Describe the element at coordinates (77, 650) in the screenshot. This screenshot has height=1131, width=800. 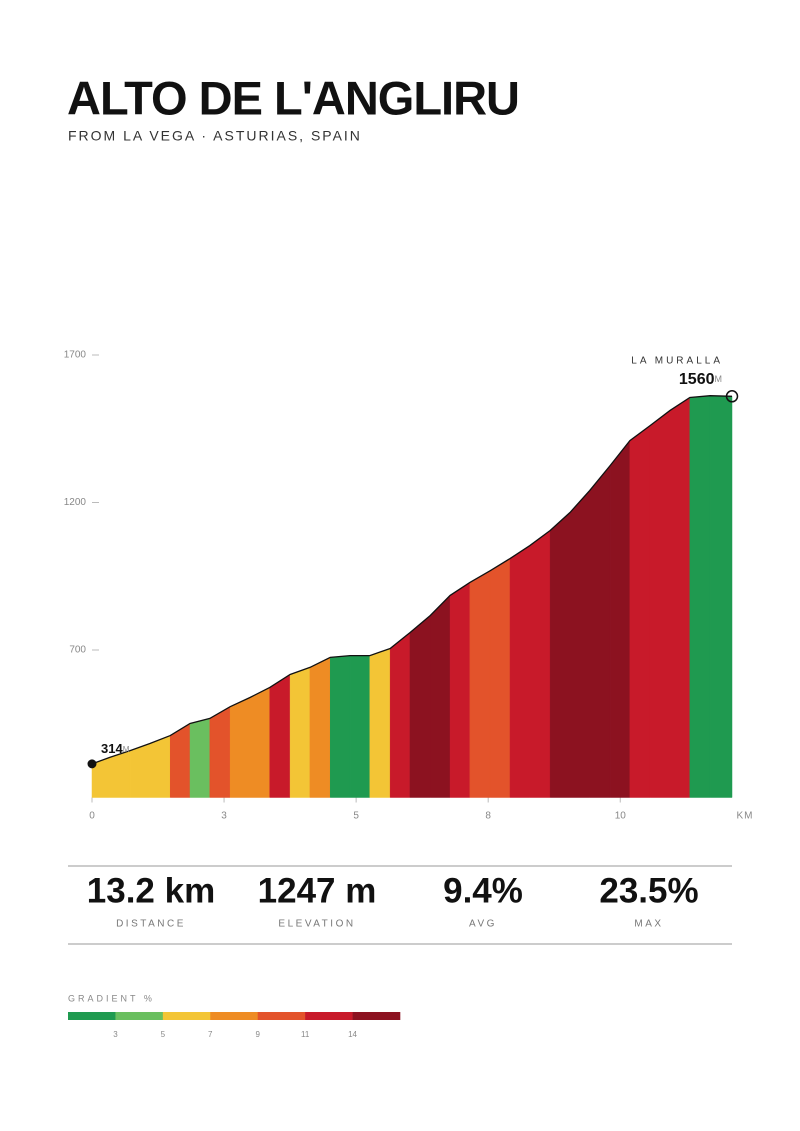
I see `y-tick-label: 700` at that location.